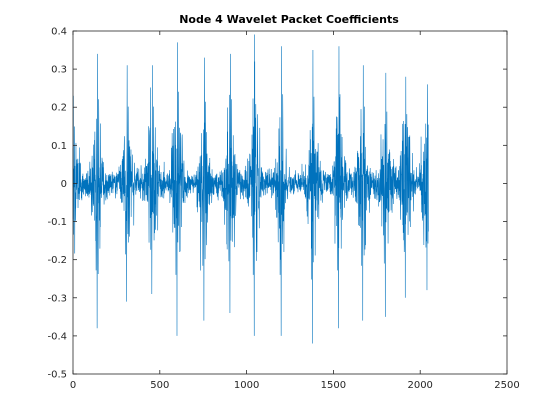 Image resolution: width=560 pixels, height=420 pixels. Describe the element at coordinates (59, 32) in the screenshot. I see `y-tick-label: 0.4` at that location.